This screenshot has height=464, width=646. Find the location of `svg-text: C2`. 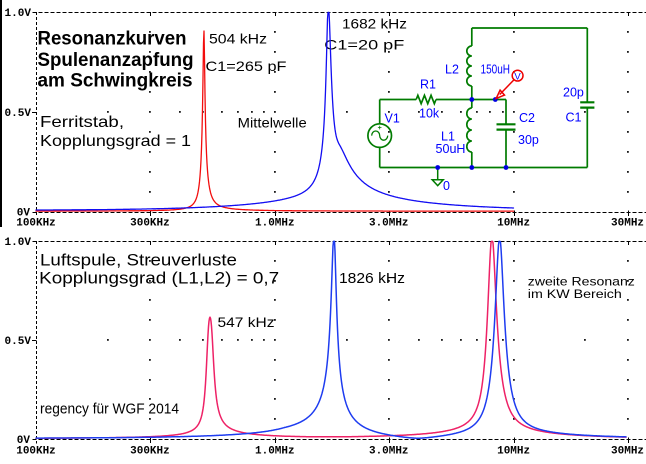

svg-text: C2 is located at coordinates (527, 118).